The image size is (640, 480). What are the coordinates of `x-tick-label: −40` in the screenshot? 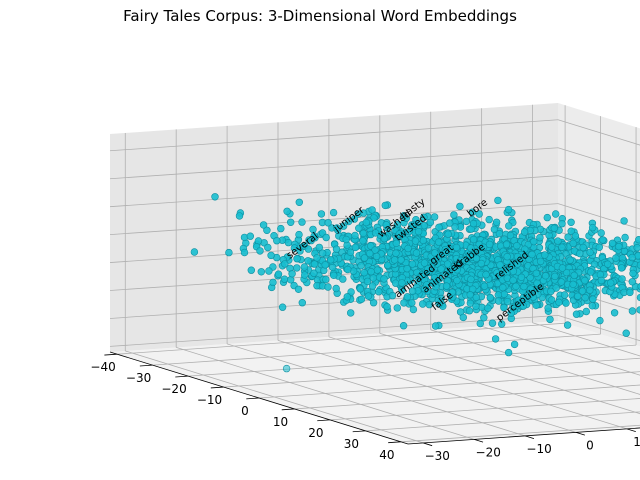 It's located at (102, 367).